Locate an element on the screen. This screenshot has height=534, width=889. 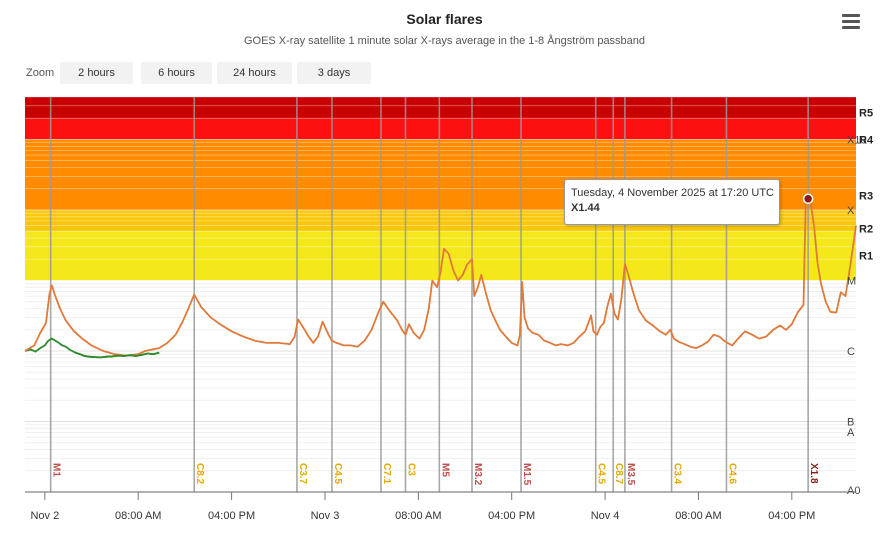
flare-marker-label: M1 is located at coordinates (56, 470).